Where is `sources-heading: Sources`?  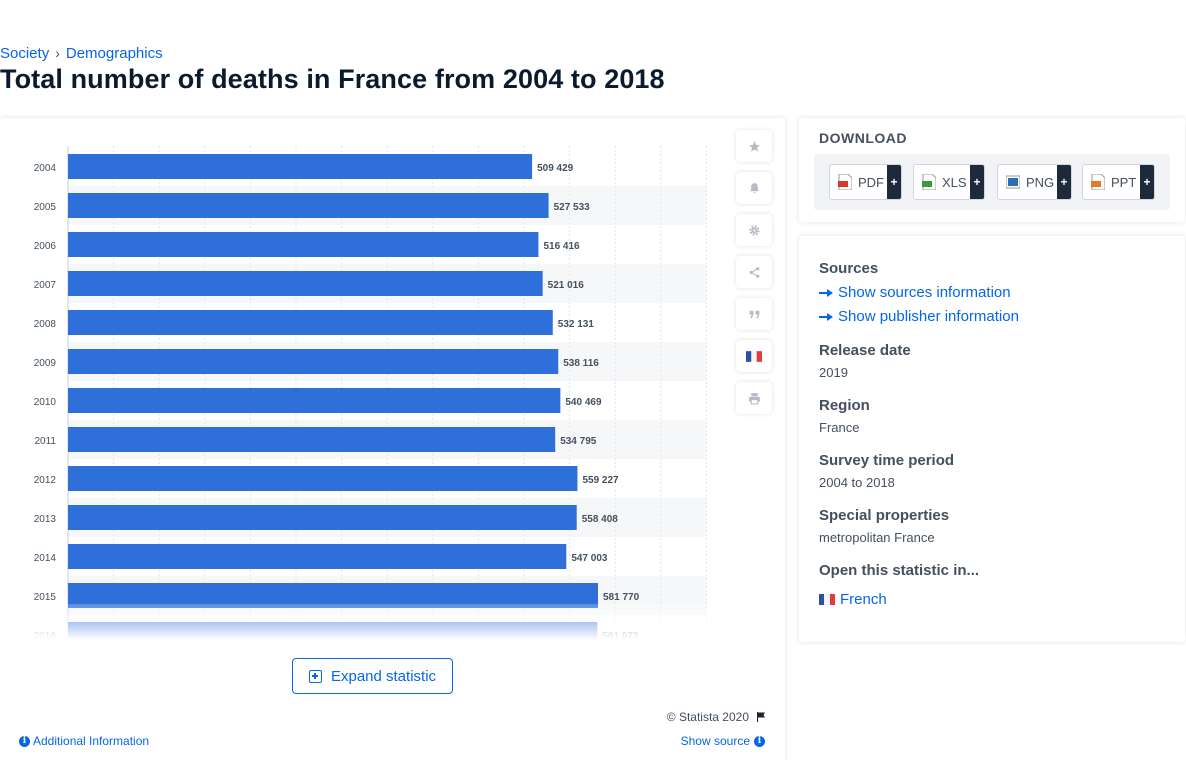 sources-heading: Sources is located at coordinates (849, 268).